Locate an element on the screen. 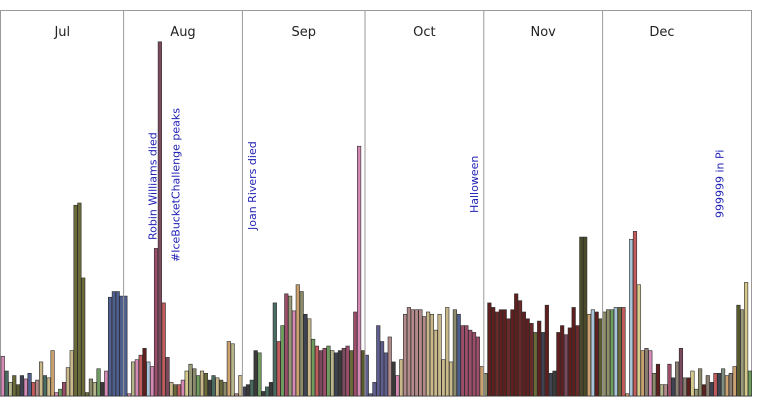 The width and height of the screenshot is (757, 410). annotation-label: #IceBucketChallenge peaks is located at coordinates (175, 185).